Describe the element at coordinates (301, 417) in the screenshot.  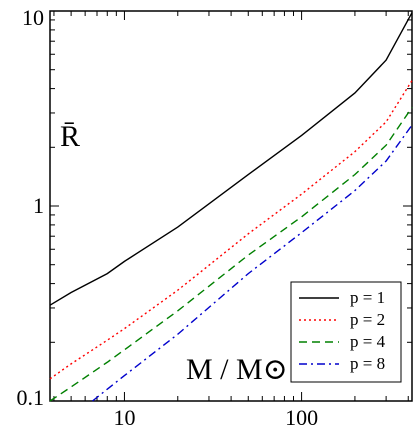
I see `x-tick-label: 100` at that location.